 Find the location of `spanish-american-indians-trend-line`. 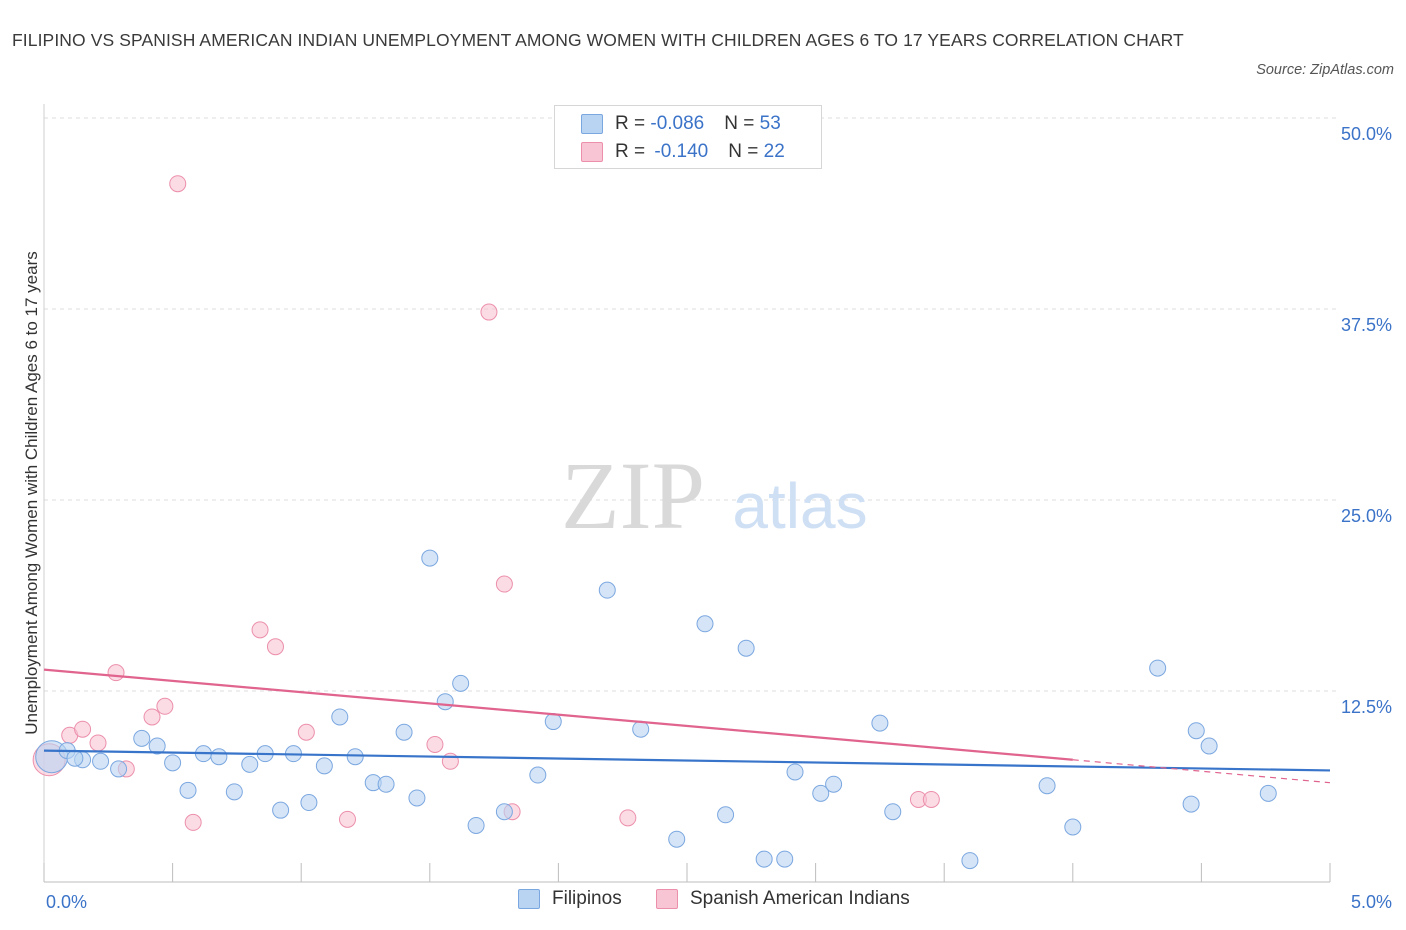

spanish-american-indians-trend-line is located at coordinates (558, 714).